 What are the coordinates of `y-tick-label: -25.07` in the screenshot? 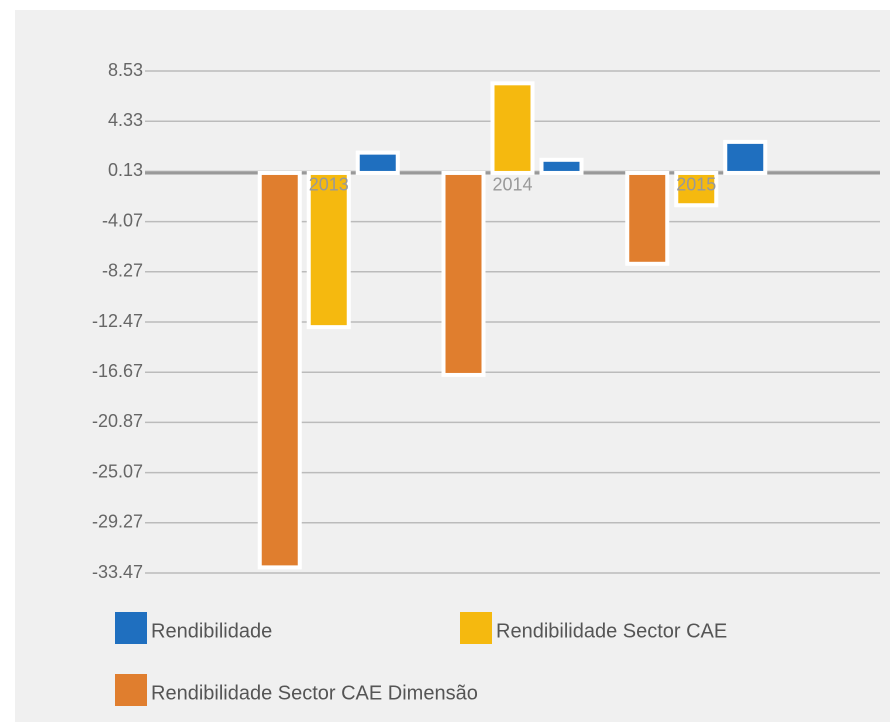 It's located at (117, 471).